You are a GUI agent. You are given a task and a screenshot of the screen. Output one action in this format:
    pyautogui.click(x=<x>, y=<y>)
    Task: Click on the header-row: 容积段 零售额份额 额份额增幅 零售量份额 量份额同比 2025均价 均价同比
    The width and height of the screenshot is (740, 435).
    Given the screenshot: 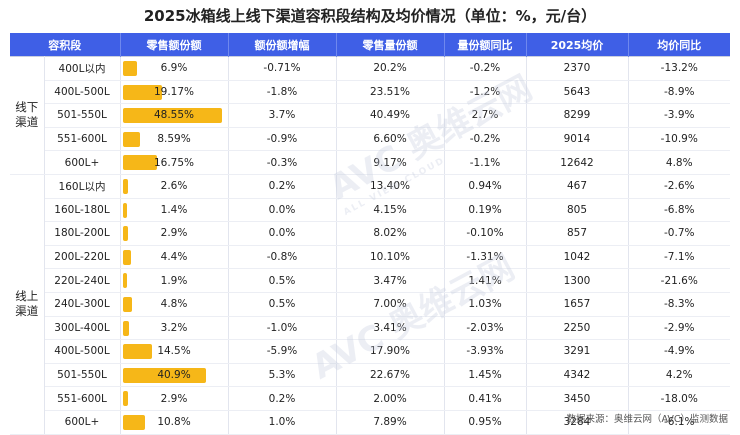 What is the action you would take?
    pyautogui.click(x=370, y=45)
    